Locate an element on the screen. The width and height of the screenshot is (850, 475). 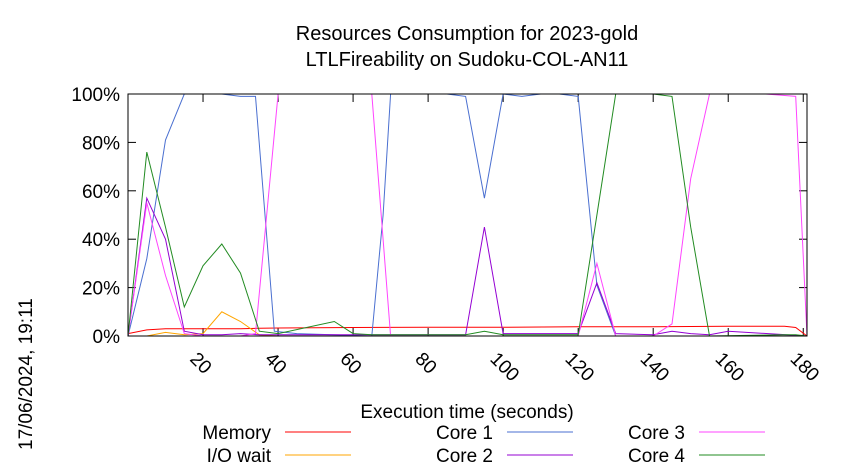
x-tick-label: 20 is located at coordinates (200, 364).